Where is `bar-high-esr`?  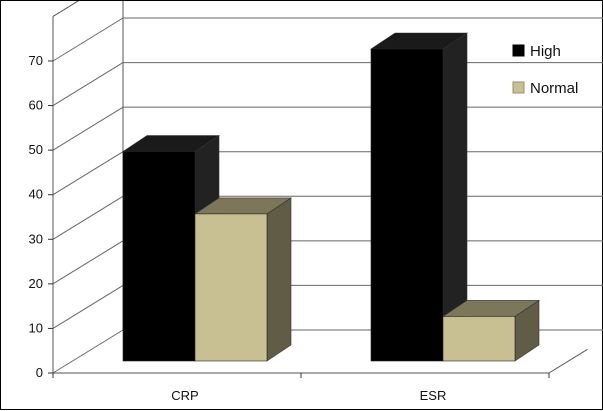 bar-high-esr is located at coordinates (419, 197).